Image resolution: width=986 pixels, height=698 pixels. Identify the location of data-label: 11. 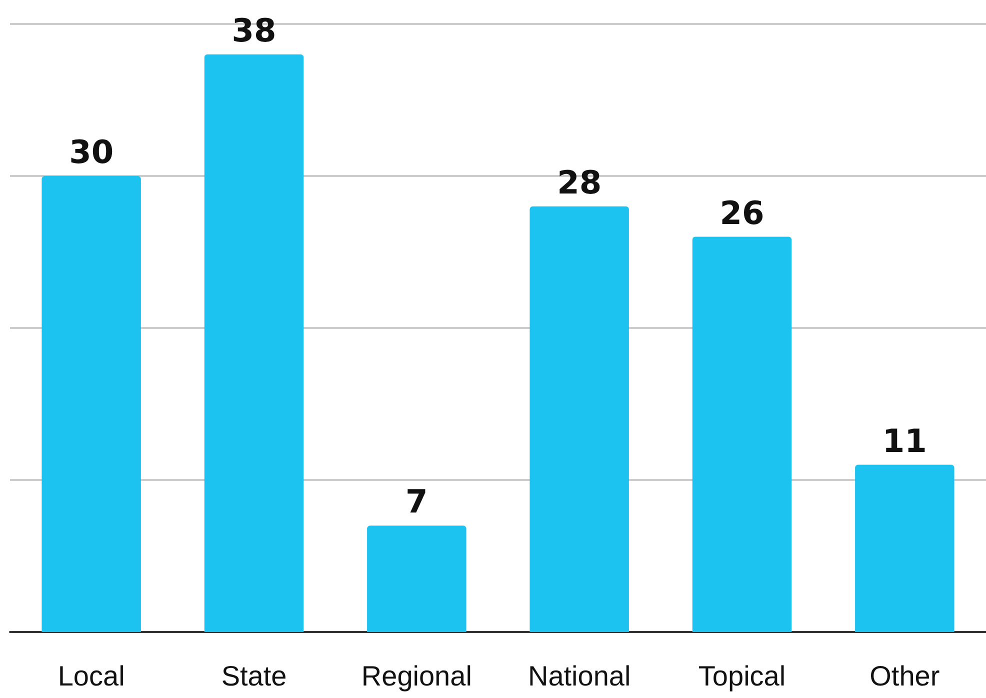
(904, 441).